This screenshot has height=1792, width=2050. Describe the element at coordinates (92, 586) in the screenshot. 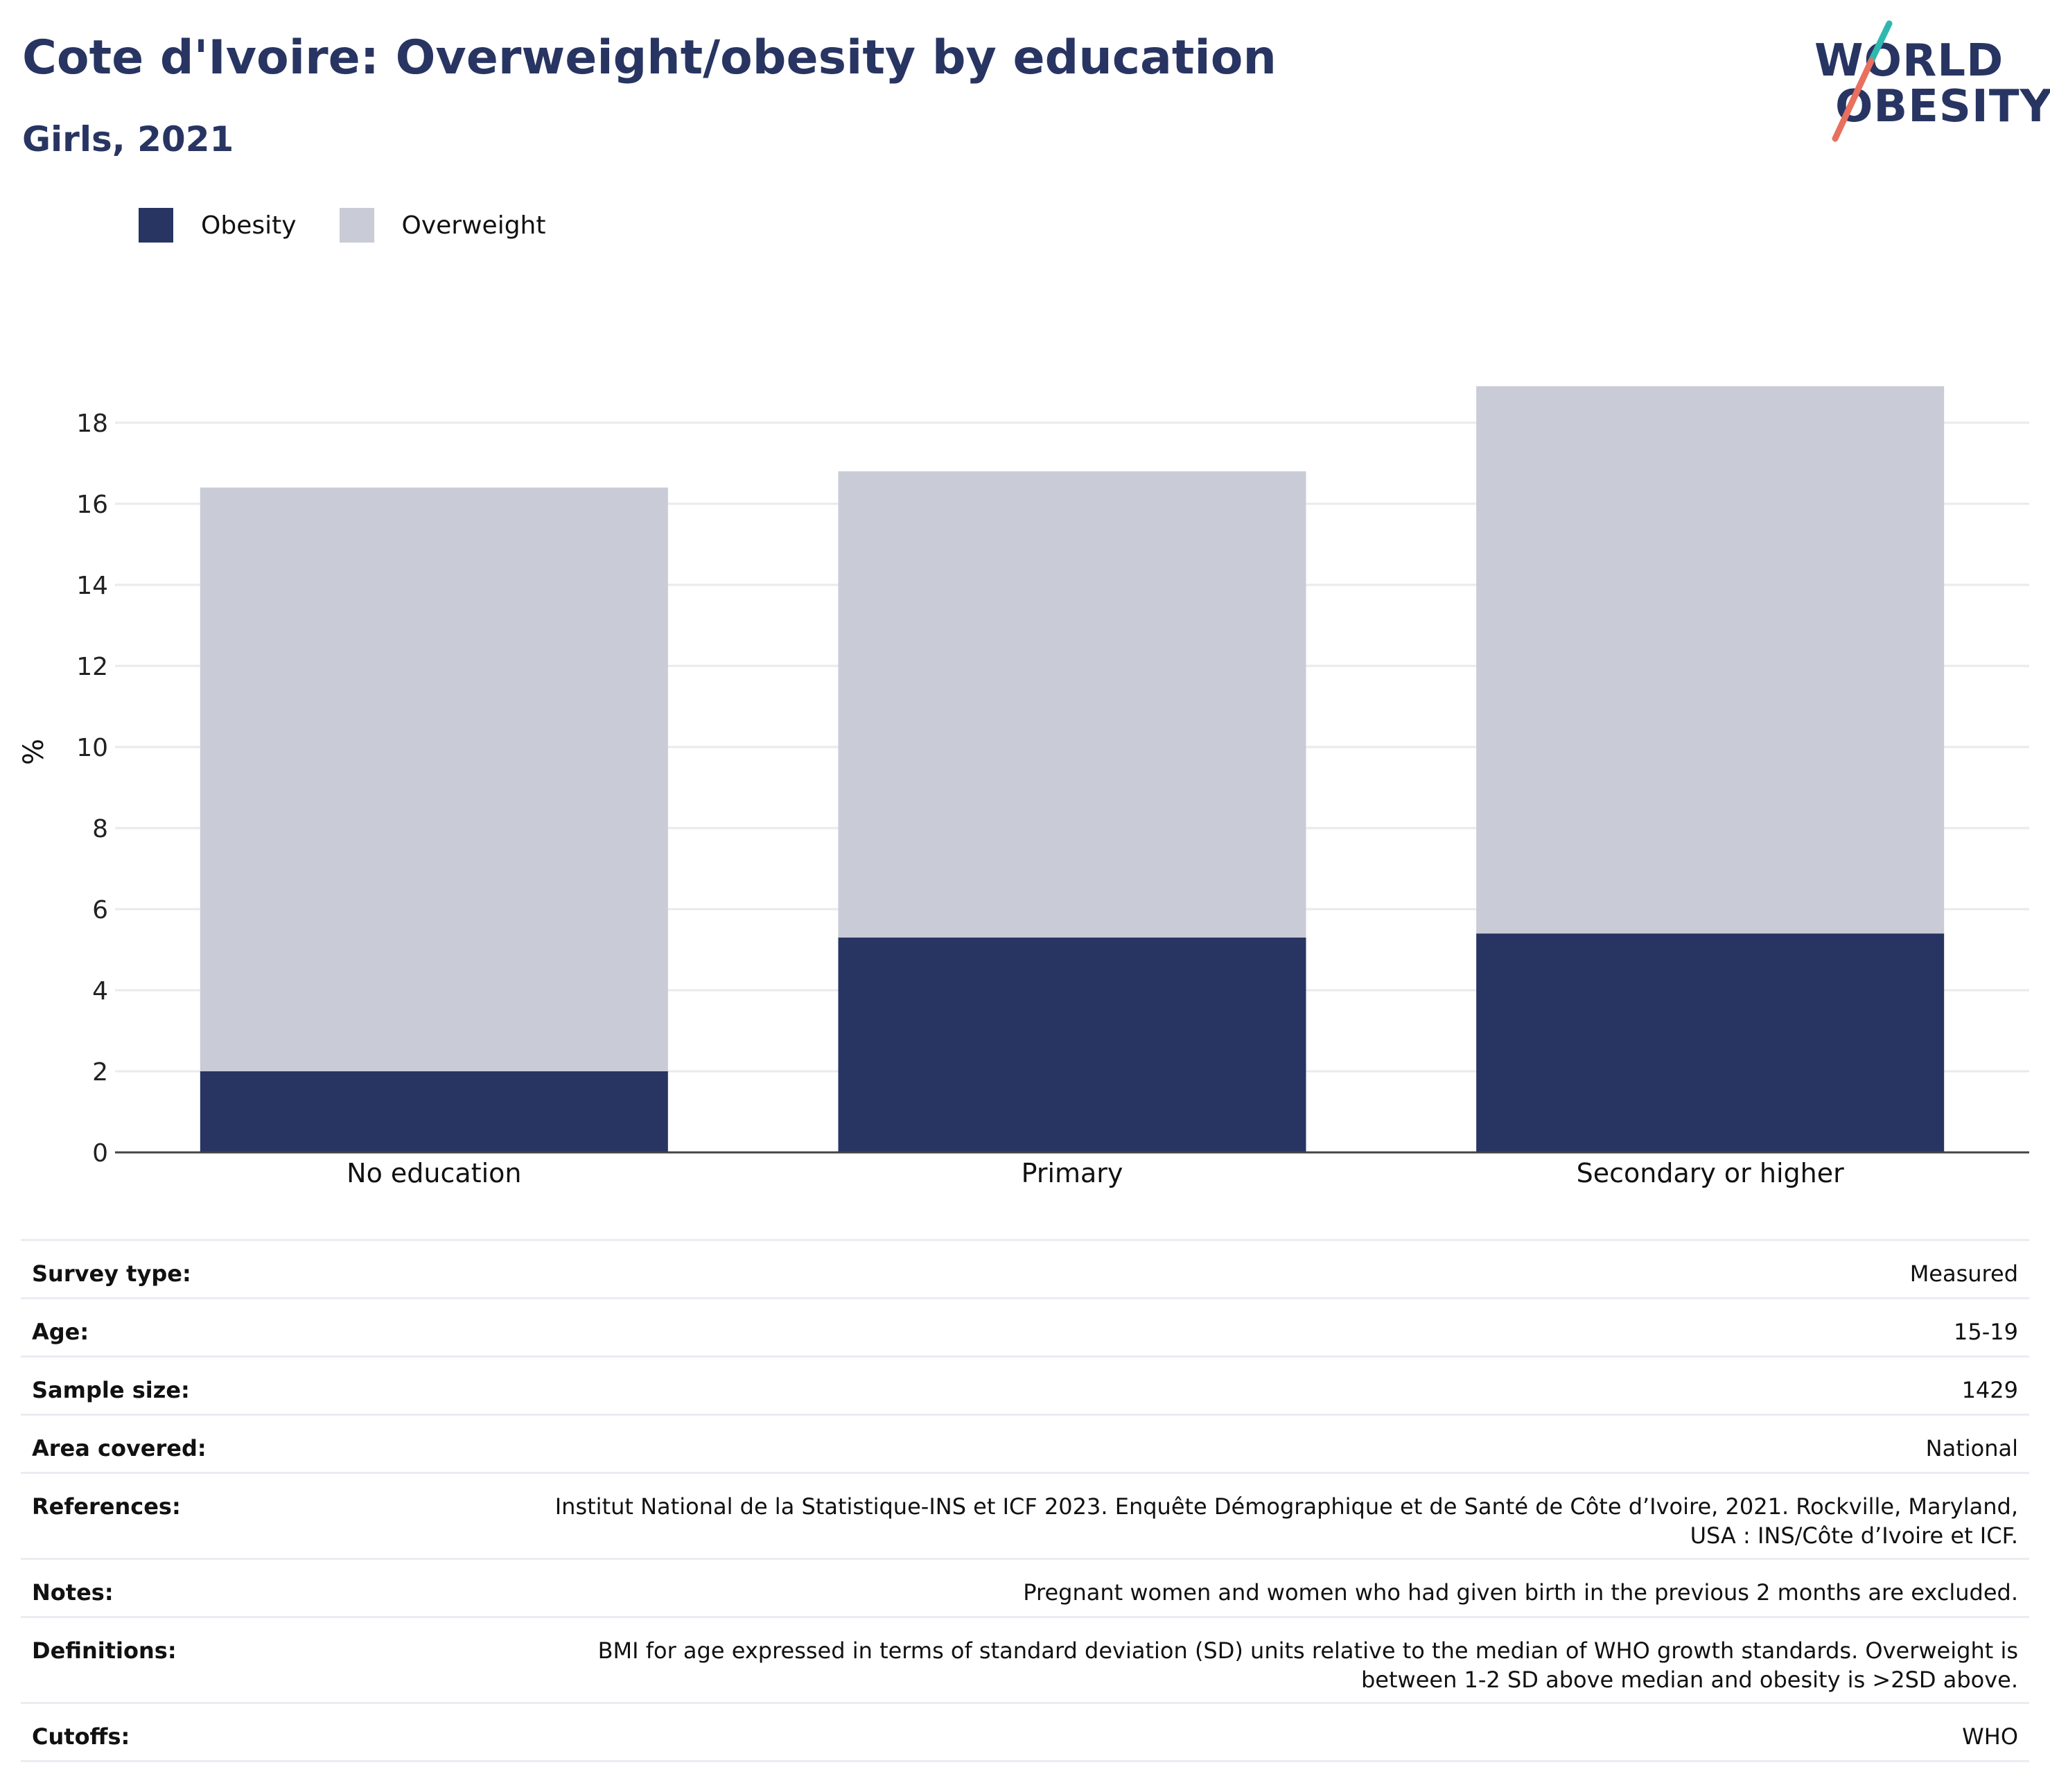

I see `y-tick-label: 14` at that location.